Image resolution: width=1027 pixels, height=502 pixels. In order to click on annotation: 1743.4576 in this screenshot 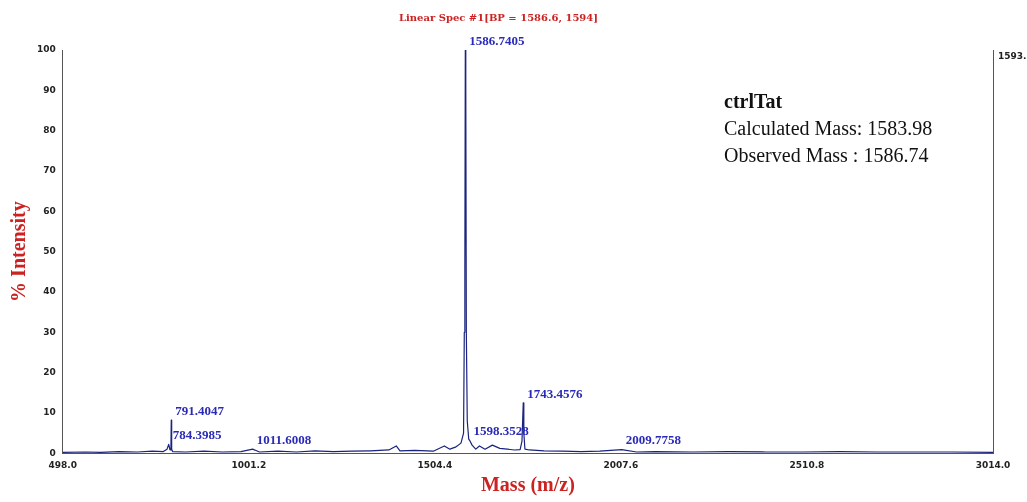, I will do `click(555, 393)`.